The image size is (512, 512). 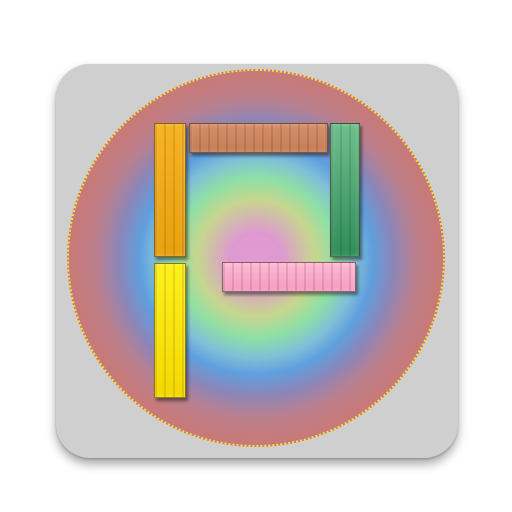 I want to click on green-bar, so click(x=345, y=190).